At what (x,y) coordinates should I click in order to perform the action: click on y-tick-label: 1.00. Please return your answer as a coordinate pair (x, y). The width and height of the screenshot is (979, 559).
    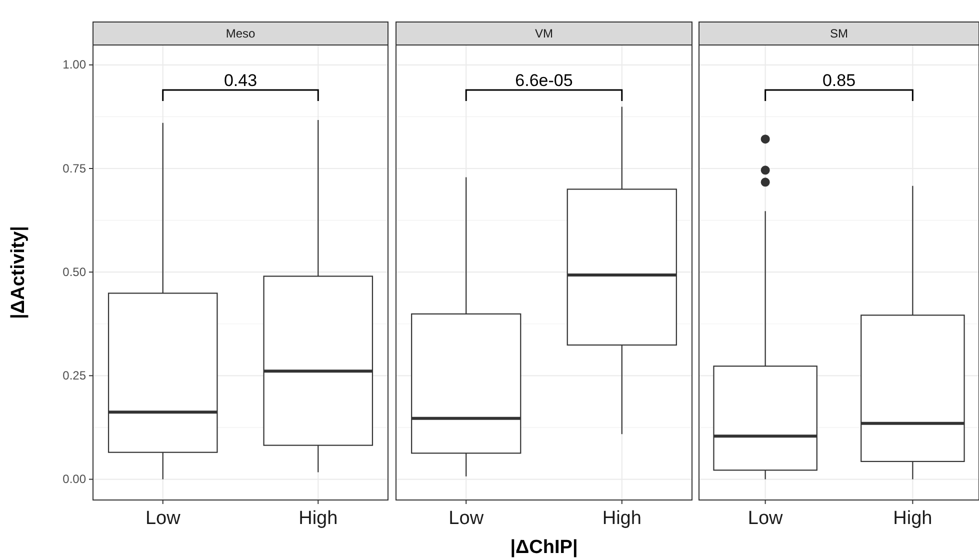
    Looking at the image, I should click on (74, 65).